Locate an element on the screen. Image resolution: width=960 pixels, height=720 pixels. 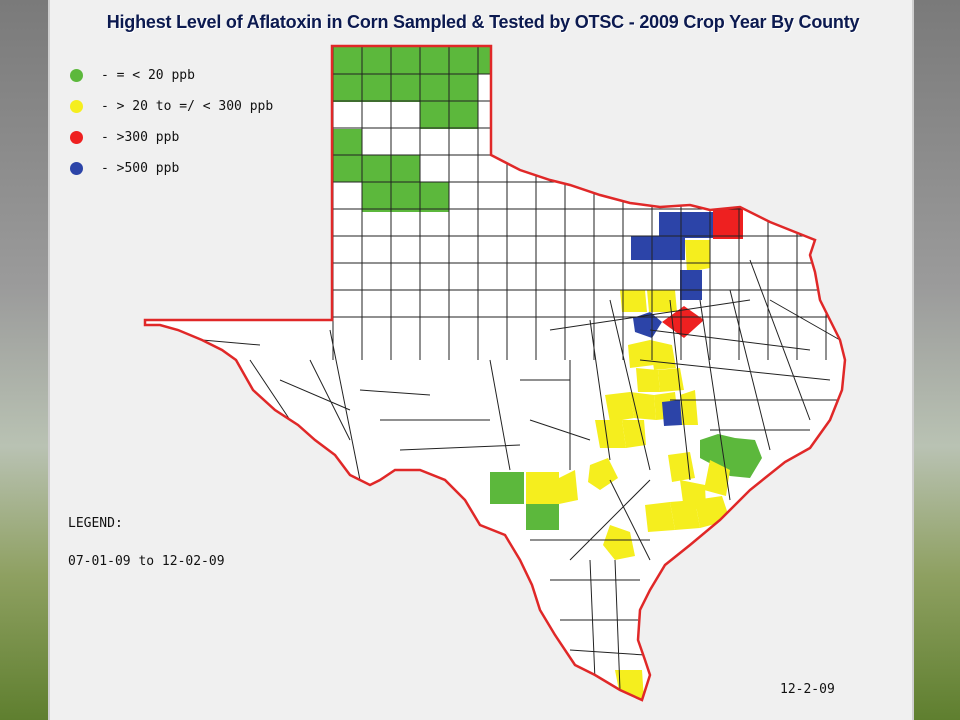
date-range: 07-01-09 to 12-02-09 is located at coordinates (146, 561).